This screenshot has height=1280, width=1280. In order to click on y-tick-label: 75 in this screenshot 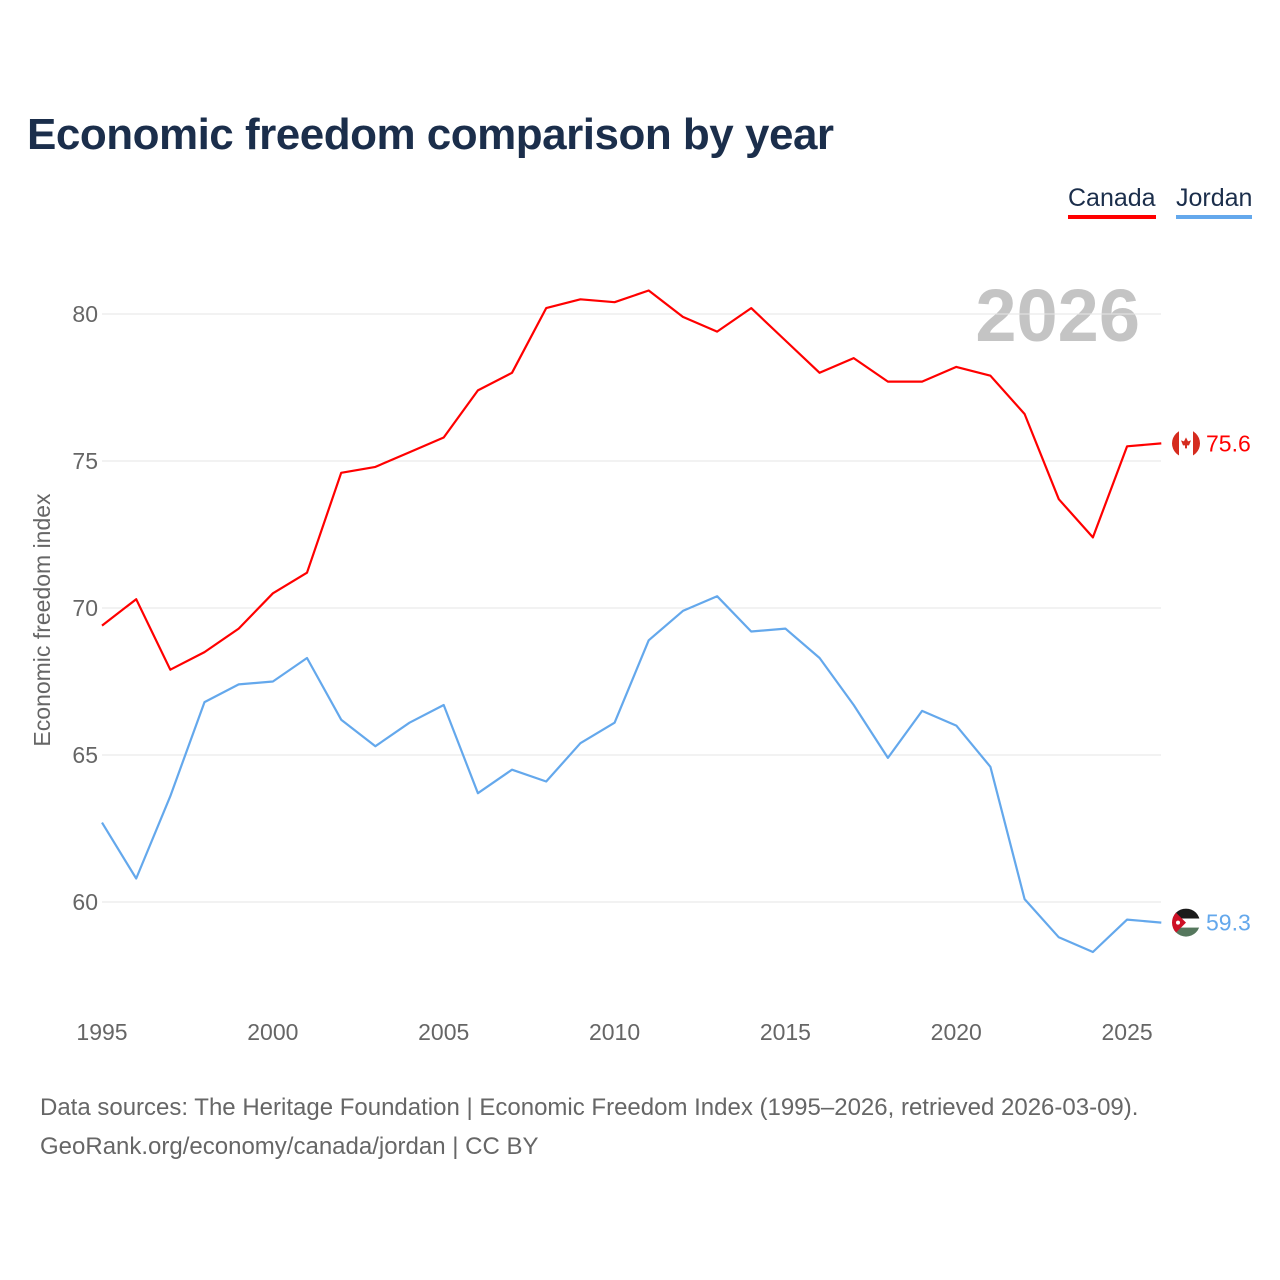, I will do `click(85, 461)`.